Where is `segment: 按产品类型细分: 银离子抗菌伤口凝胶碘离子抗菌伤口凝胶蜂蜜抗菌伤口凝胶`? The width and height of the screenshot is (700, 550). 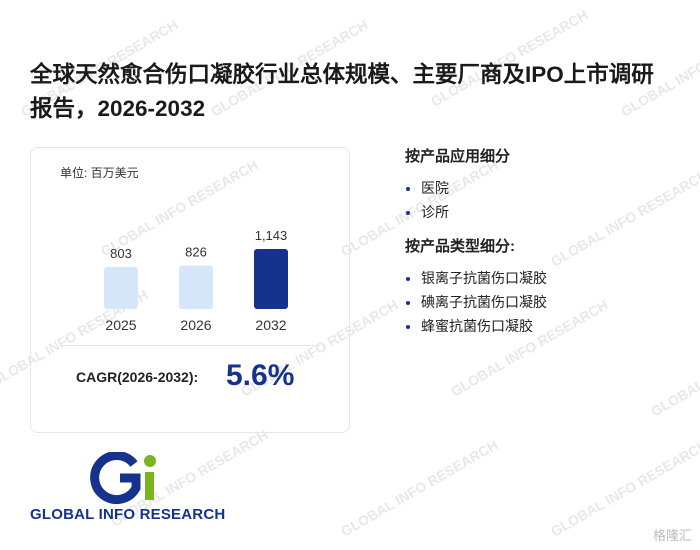
segment: 按产品类型细分: 银离子抗菌伤口凝胶碘离子抗菌伤口凝胶蜂蜜抗菌伤口凝胶 is located at coordinates (545, 287).